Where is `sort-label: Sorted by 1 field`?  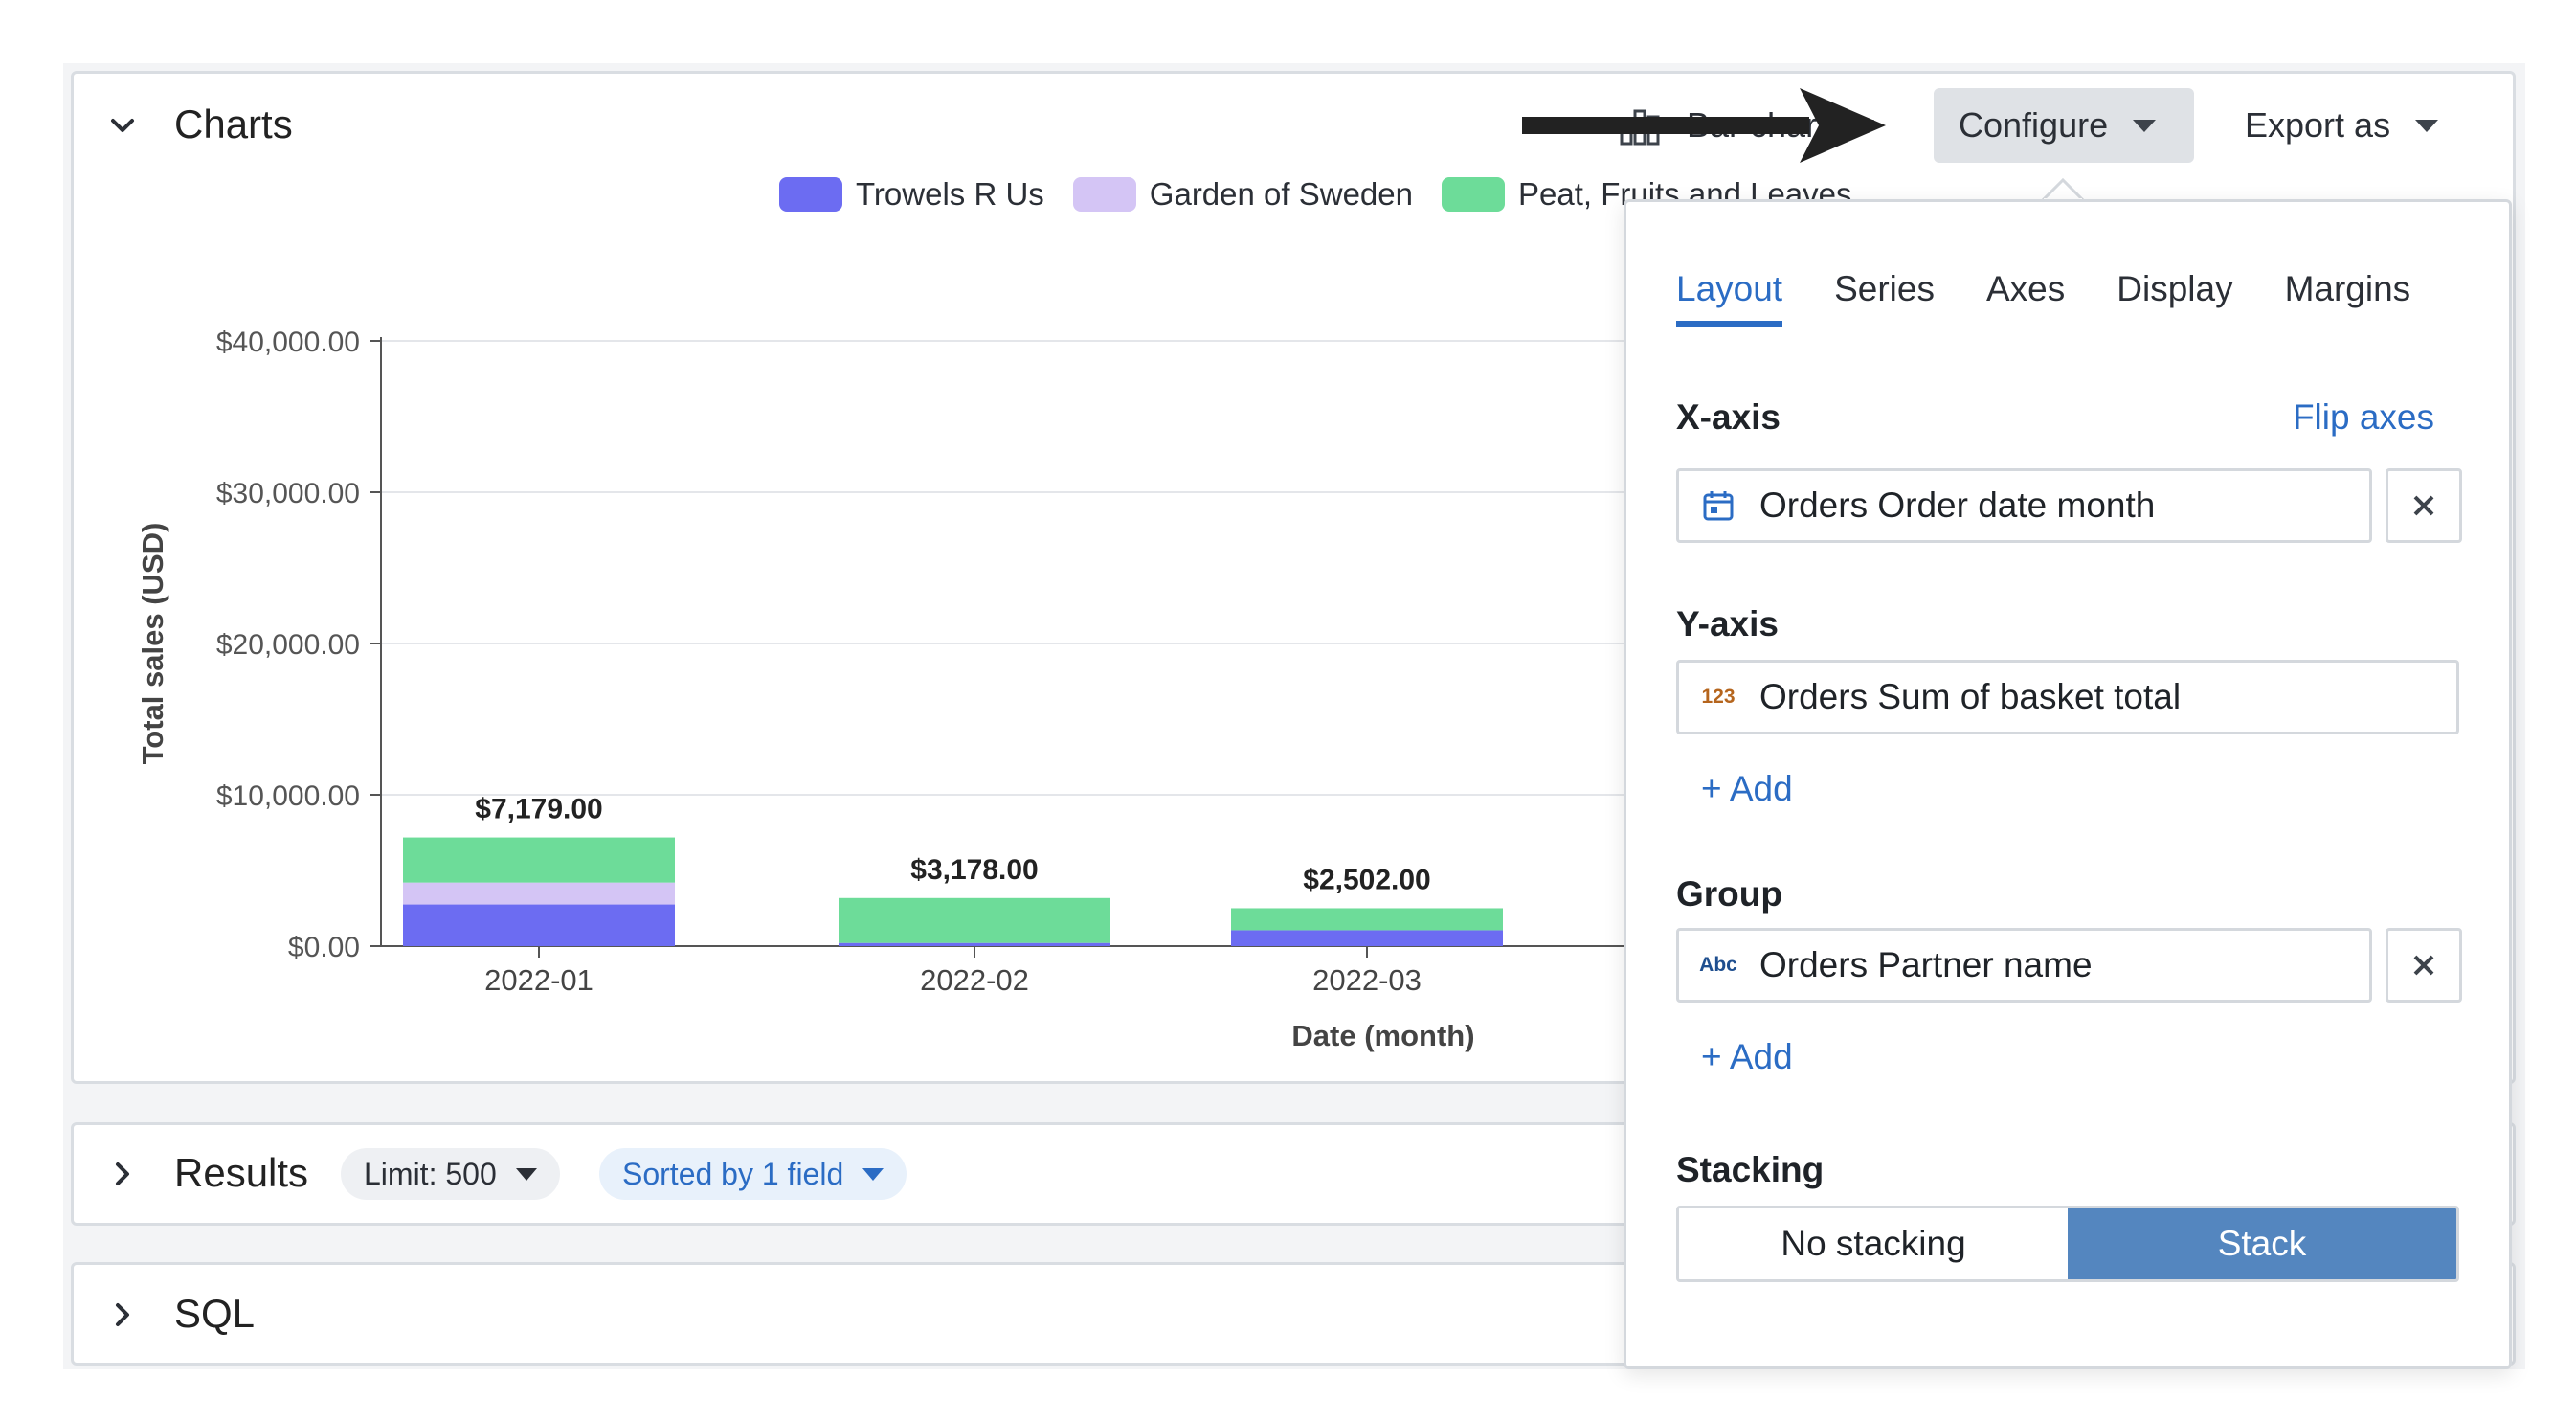
sort-label: Sorted by 1 field is located at coordinates (733, 1173).